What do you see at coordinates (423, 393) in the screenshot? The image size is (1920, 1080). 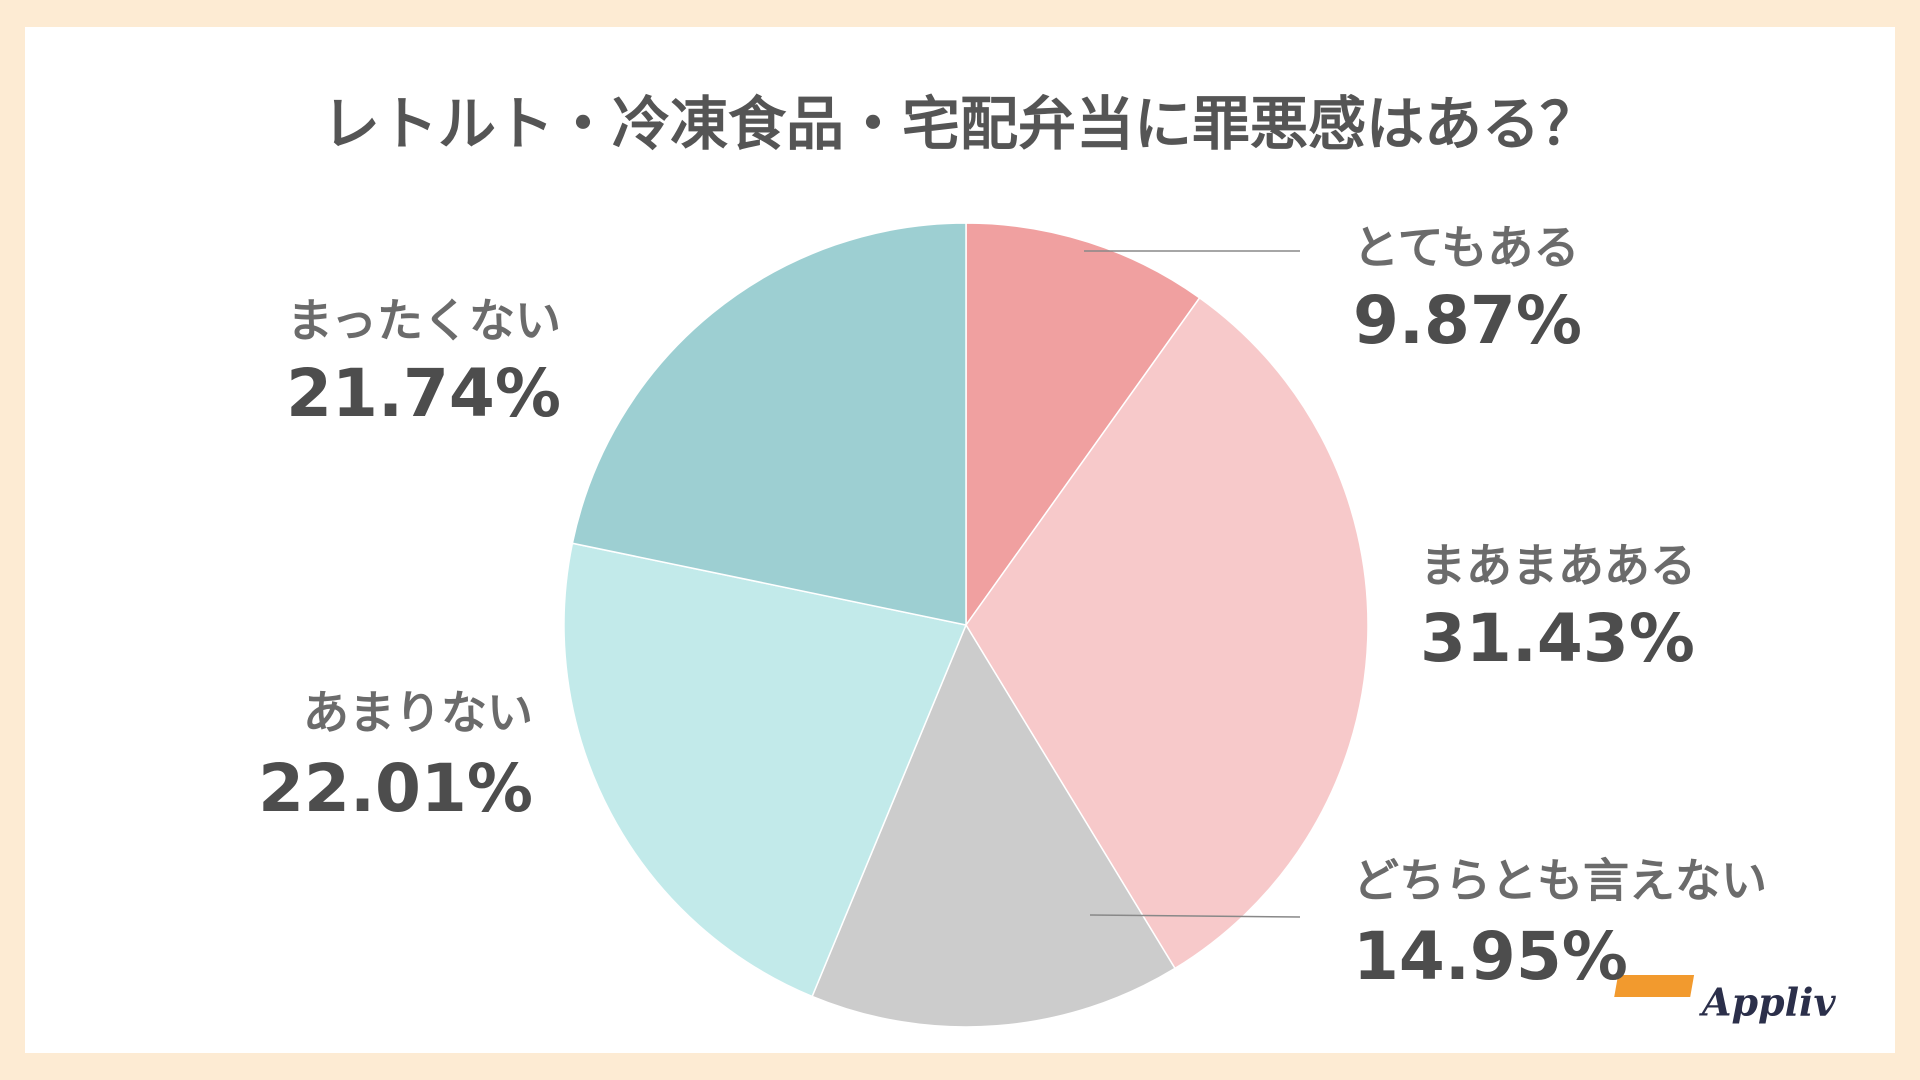 I see `slice-value-label: 21.74%` at bounding box center [423, 393].